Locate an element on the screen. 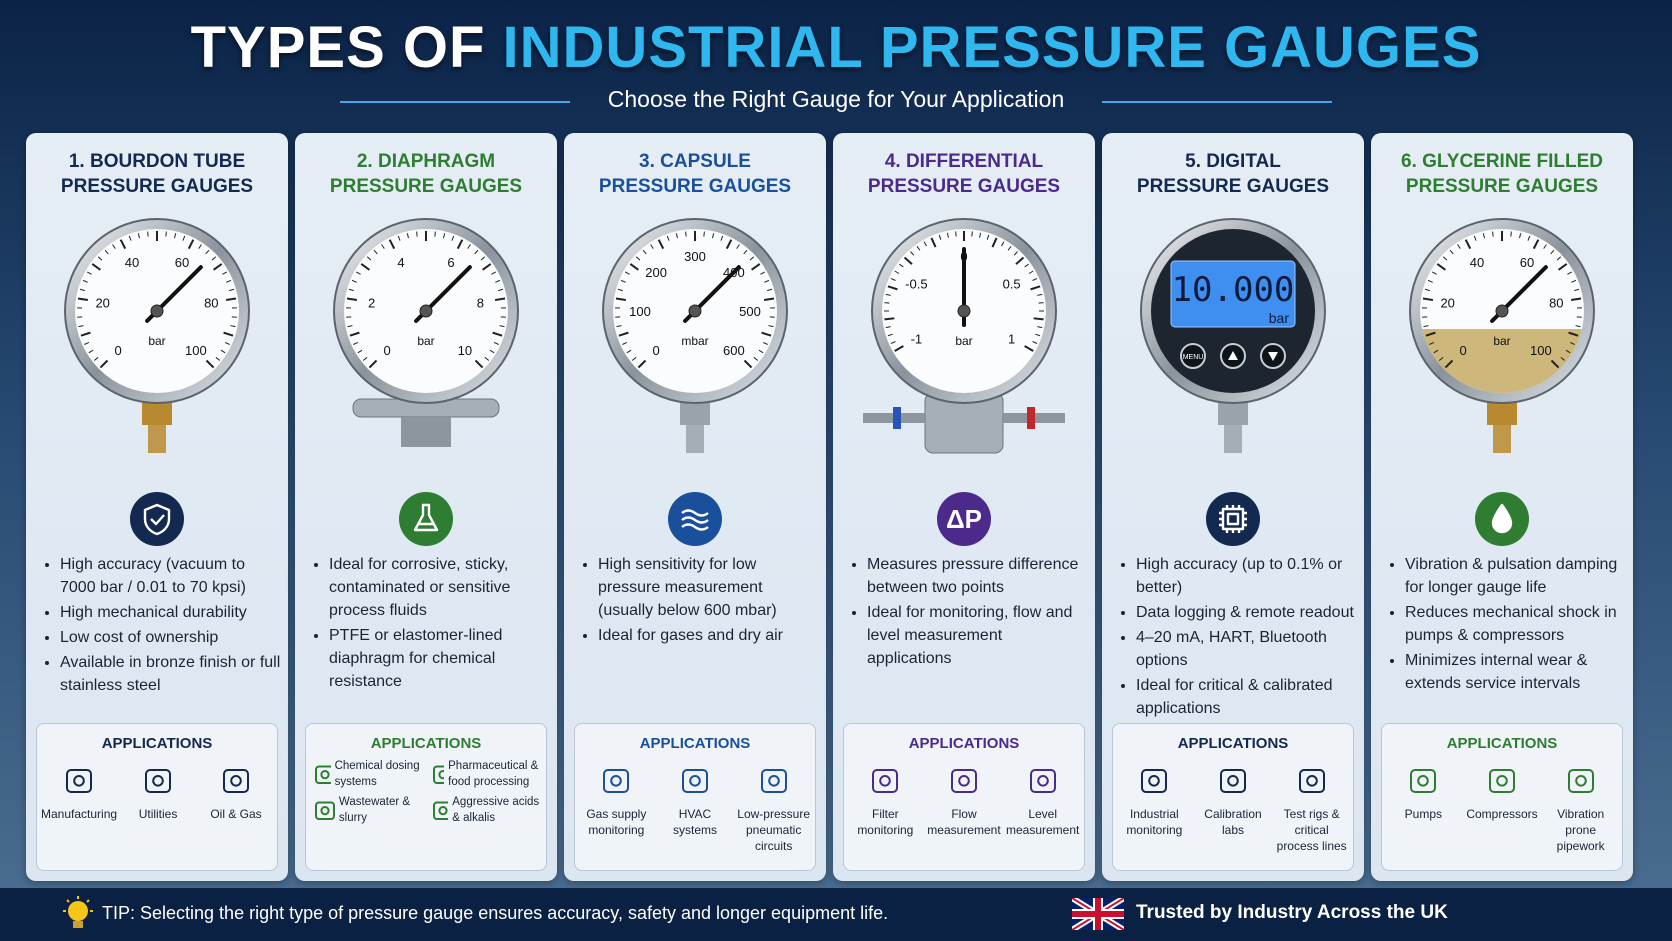 The width and height of the screenshot is (1672, 941). application-item: Manufacturing is located at coordinates (79, 790).